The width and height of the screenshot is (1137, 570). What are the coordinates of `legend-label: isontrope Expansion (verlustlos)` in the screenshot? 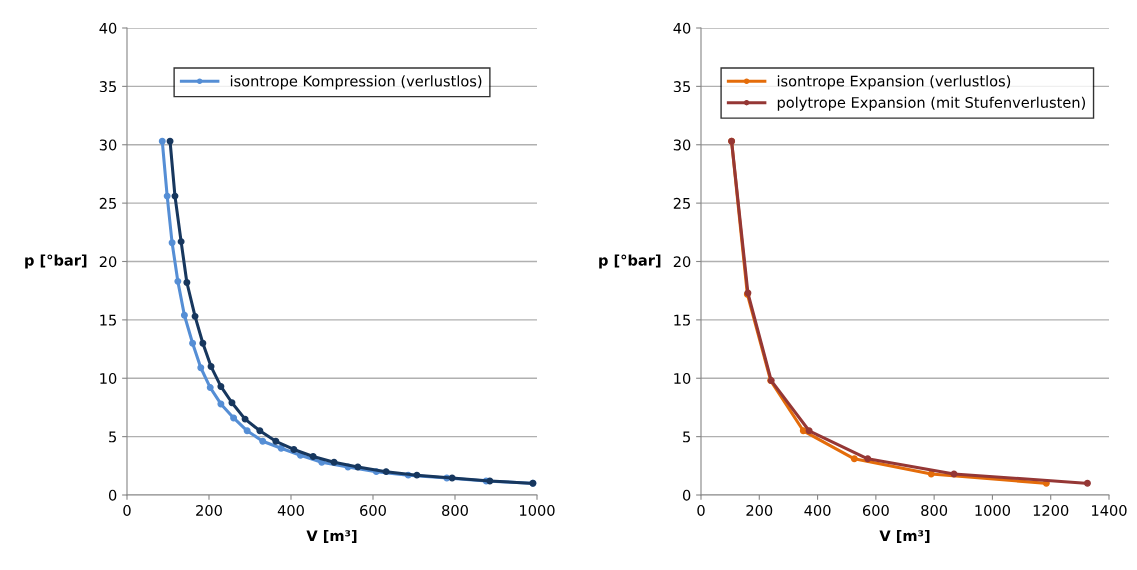 It's located at (894, 82).